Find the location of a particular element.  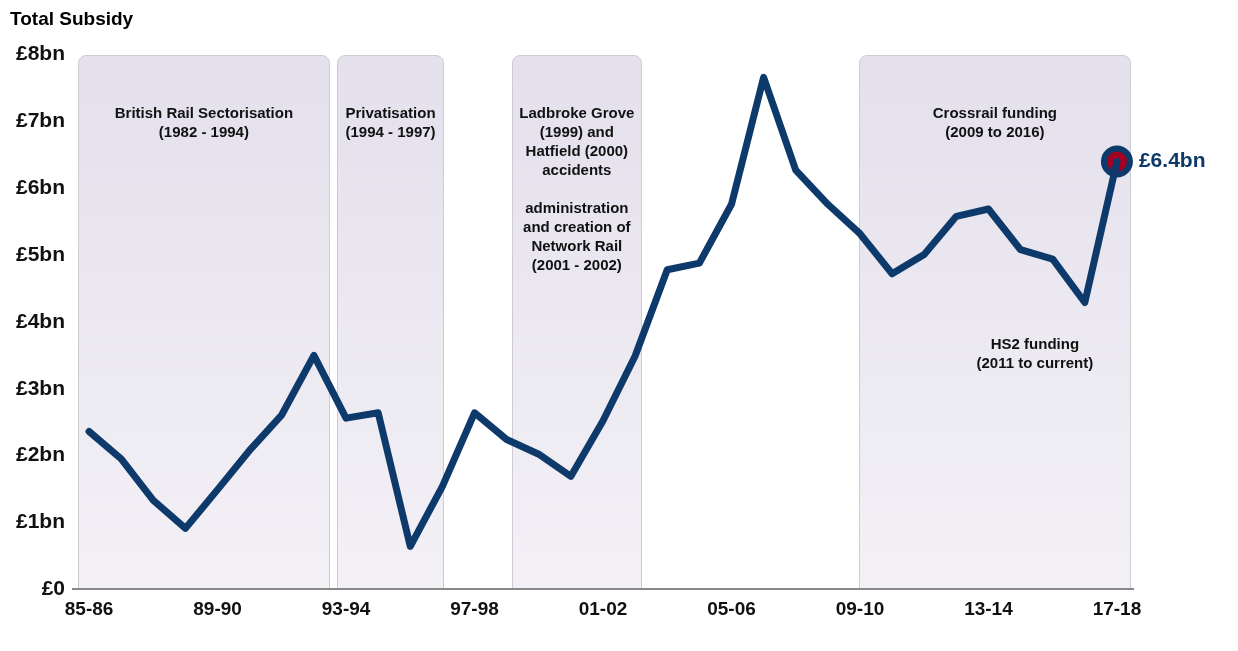

y-tick-label: £8bn is located at coordinates (41, 53).